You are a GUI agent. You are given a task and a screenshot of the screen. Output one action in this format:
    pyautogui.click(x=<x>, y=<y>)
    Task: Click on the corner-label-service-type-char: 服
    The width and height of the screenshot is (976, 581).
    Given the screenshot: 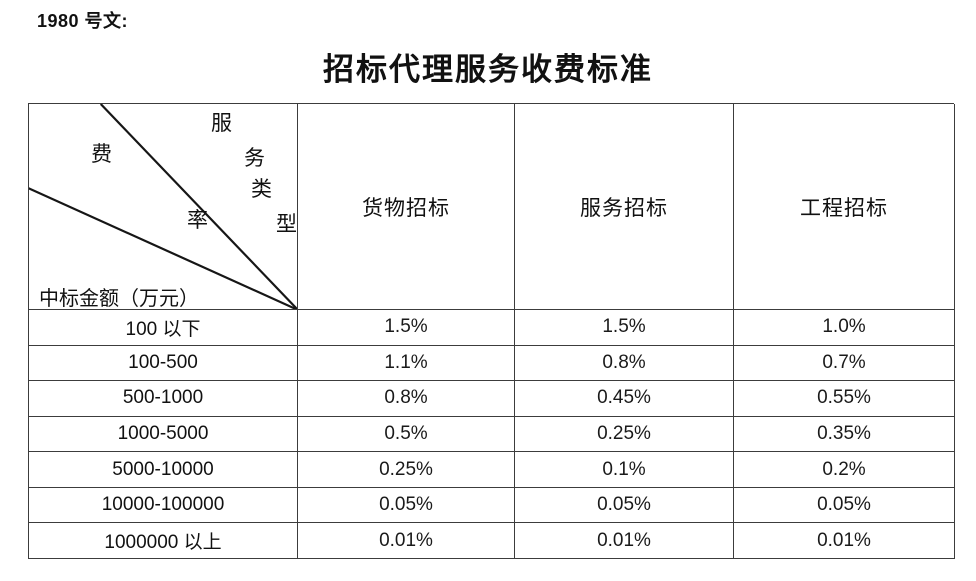 What is the action you would take?
    pyautogui.click(x=221, y=123)
    